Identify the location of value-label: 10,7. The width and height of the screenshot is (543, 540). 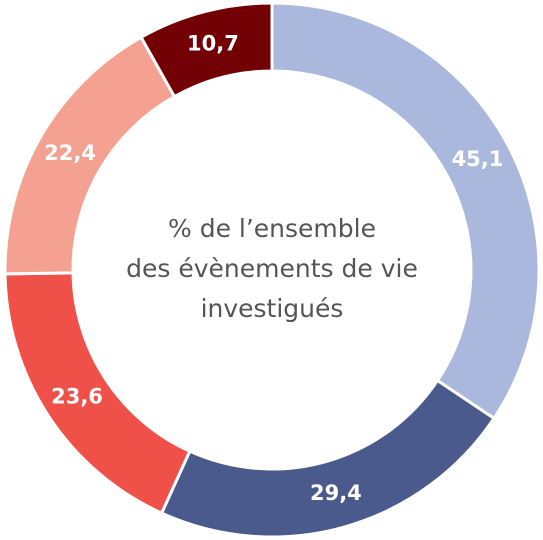
(213, 44).